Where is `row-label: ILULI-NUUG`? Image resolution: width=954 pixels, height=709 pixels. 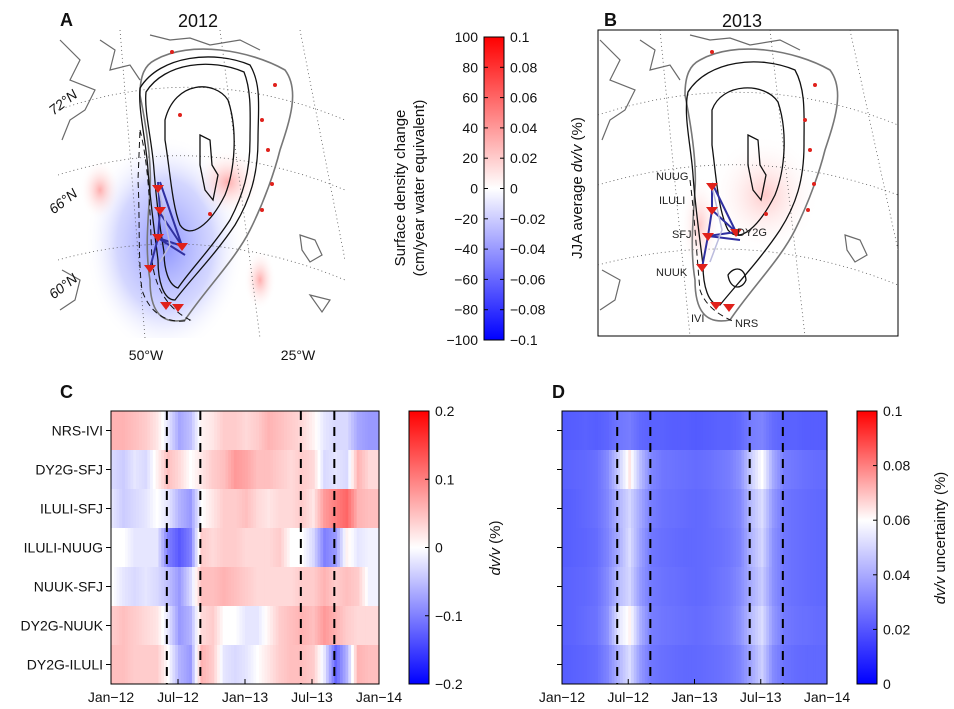
row-label: ILULI-NUUG is located at coordinates (63, 548).